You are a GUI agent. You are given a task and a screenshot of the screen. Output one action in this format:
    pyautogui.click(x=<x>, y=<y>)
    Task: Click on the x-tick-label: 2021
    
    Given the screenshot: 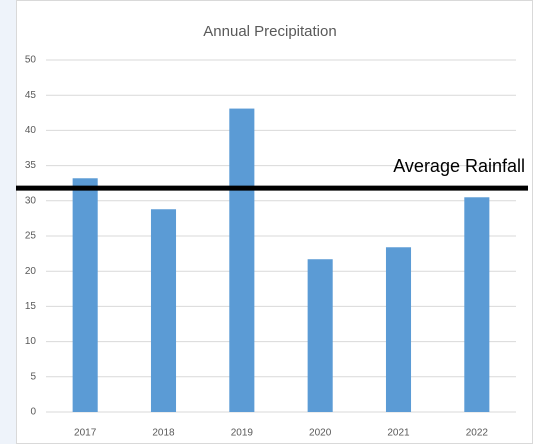 What is the action you would take?
    pyautogui.click(x=398, y=433)
    